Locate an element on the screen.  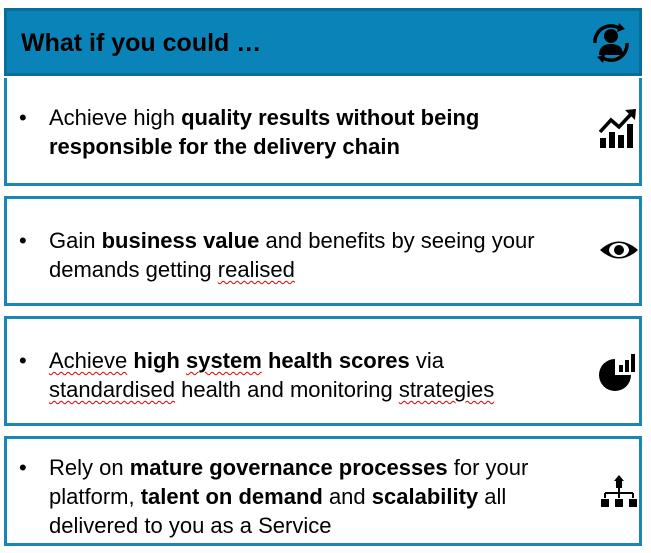
user-sync-icon is located at coordinates (611, 43).